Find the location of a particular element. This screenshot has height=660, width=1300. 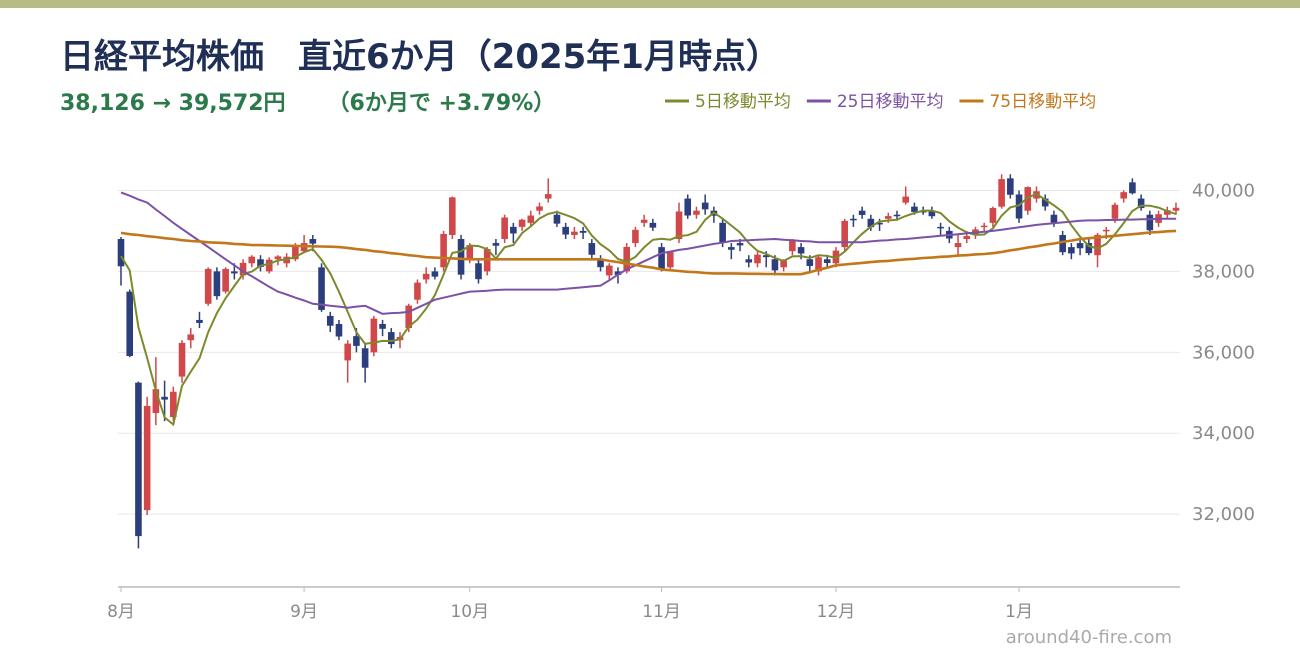

y-tick-label: 38,000 is located at coordinates (1223, 271).